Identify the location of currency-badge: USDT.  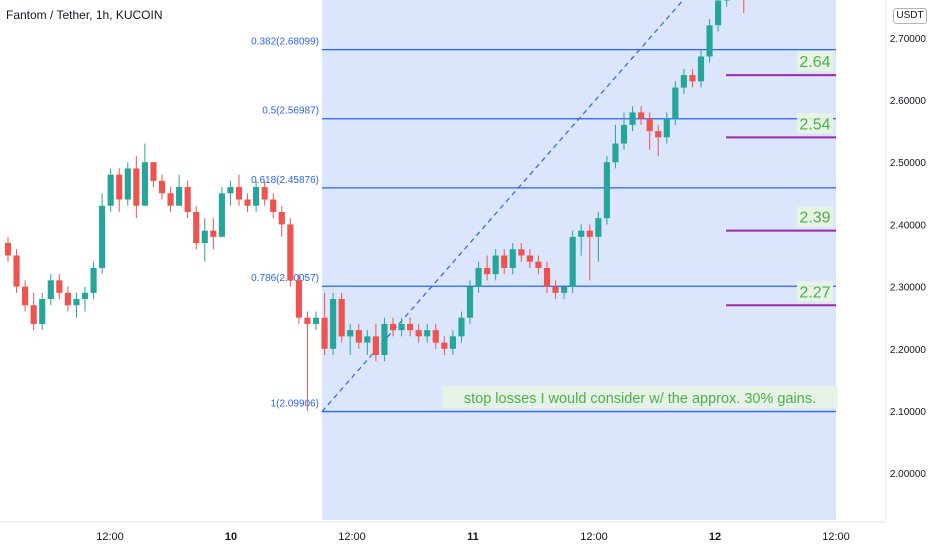
(910, 16).